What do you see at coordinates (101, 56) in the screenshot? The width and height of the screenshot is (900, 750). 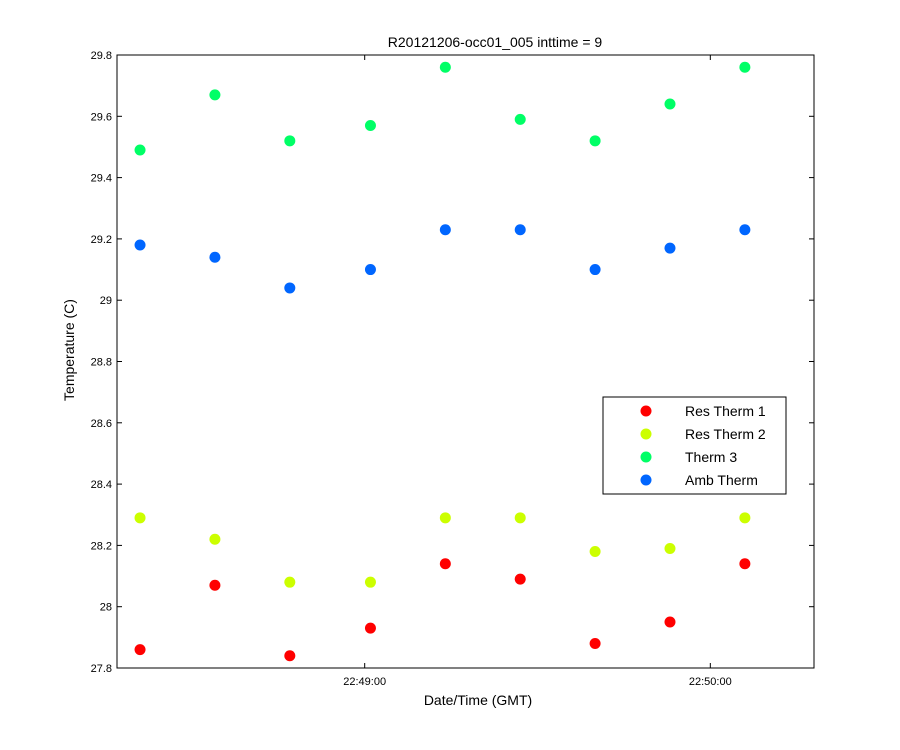 I see `y-tick-label: 29.8` at bounding box center [101, 56].